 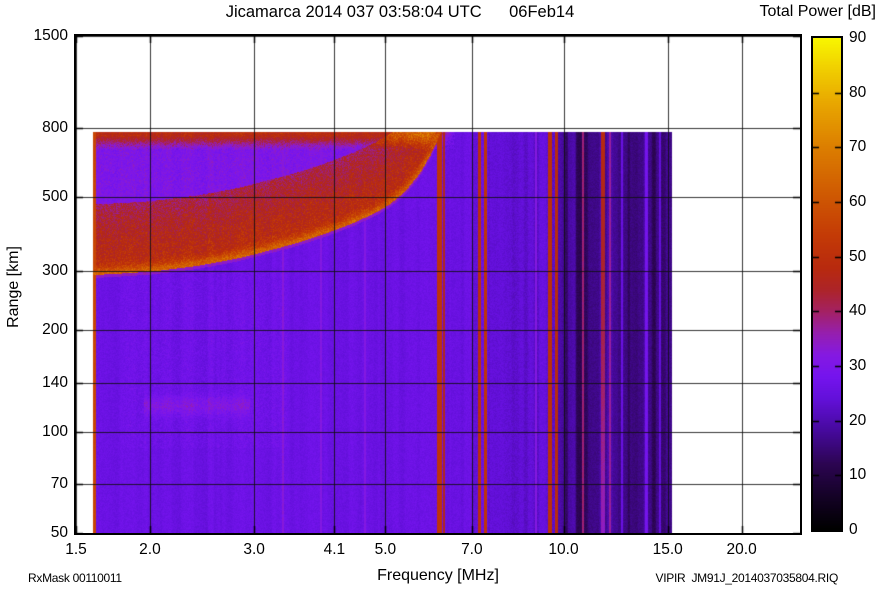 What do you see at coordinates (858, 311) in the screenshot?
I see `colorbar-tick-label: 40` at bounding box center [858, 311].